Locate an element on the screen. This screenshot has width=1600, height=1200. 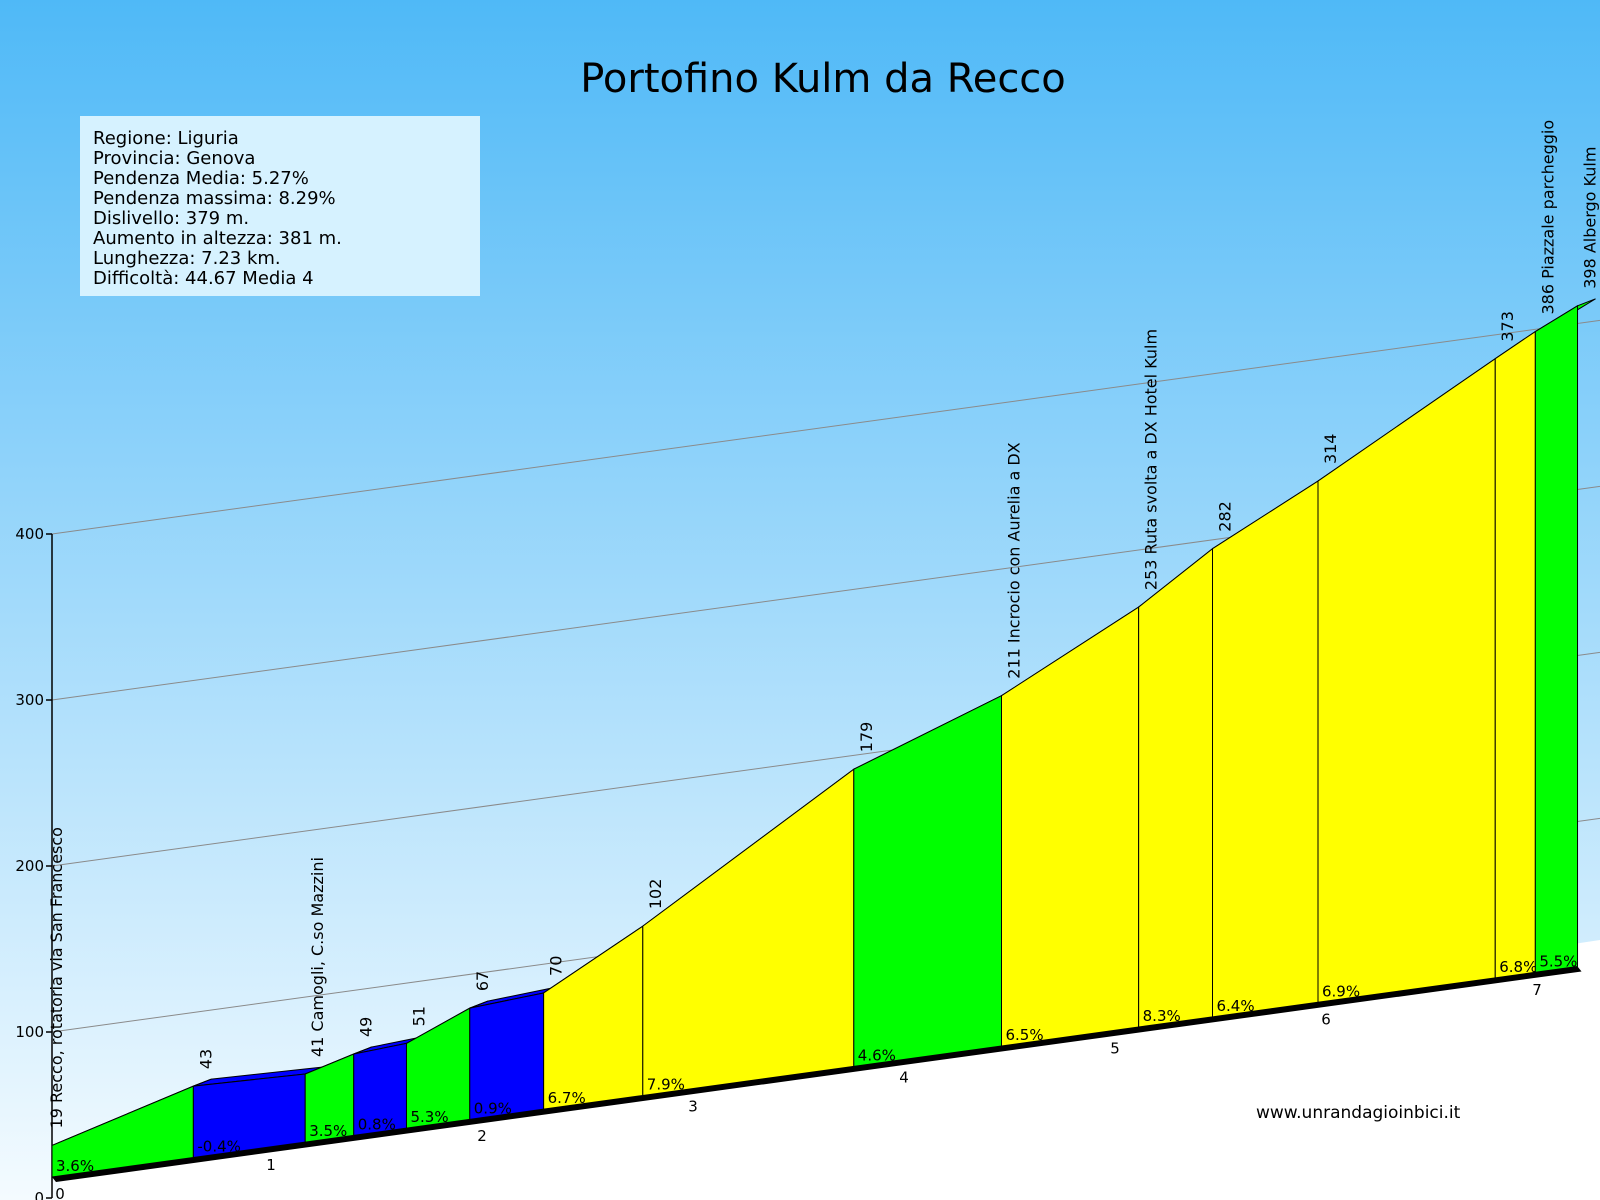
info-line: Regione: Liguria is located at coordinates (166, 138).